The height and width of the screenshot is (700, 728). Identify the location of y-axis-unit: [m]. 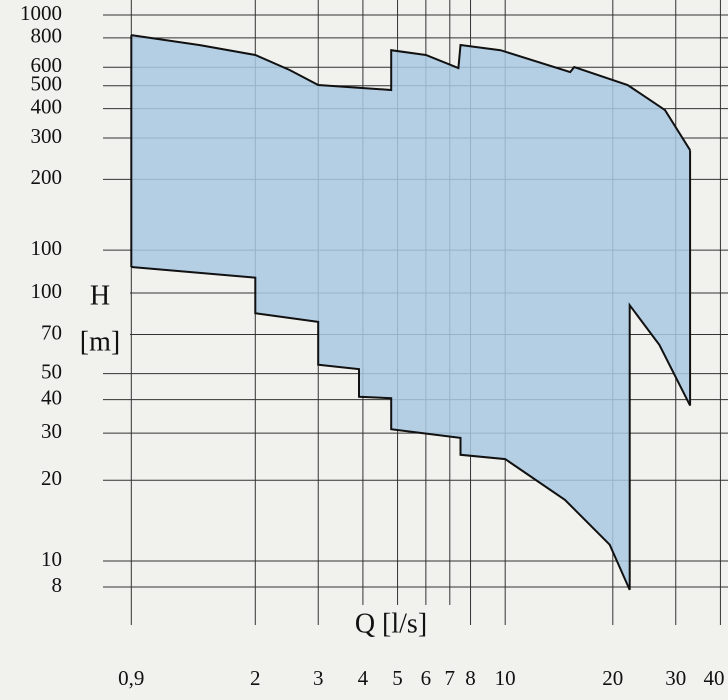
(100, 341).